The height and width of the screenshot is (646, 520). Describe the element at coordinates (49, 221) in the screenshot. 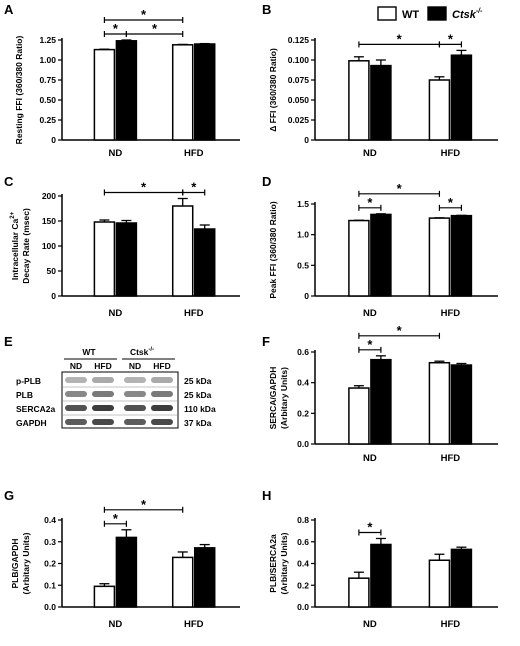

I see `y-tick-label: 150` at that location.